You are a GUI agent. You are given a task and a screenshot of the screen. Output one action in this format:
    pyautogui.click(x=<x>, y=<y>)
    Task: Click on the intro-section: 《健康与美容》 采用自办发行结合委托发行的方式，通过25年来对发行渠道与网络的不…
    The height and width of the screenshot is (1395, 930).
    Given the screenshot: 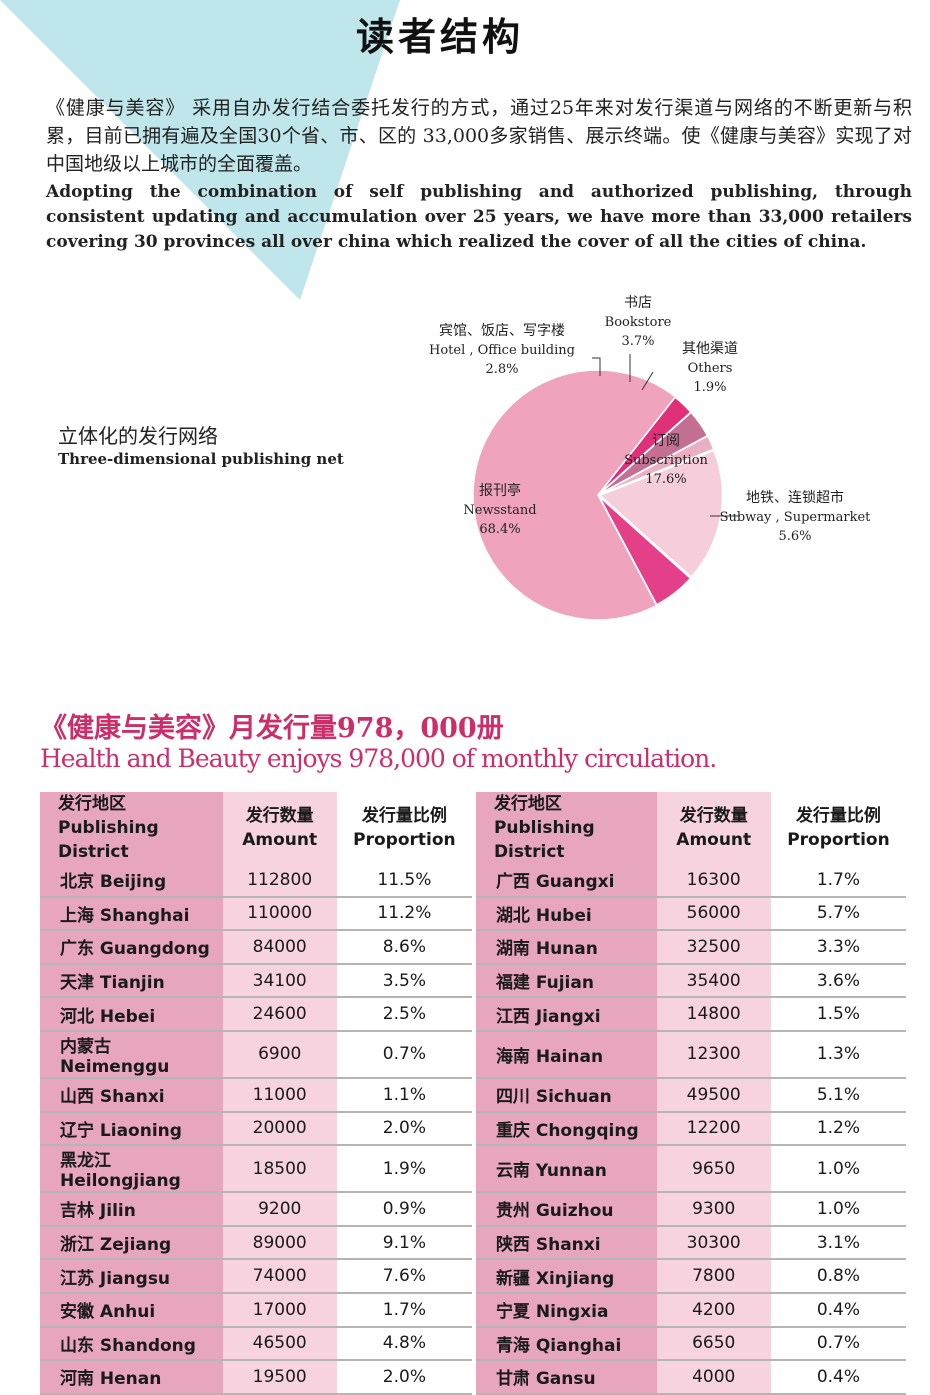 What is the action you would take?
    pyautogui.click(x=479, y=174)
    